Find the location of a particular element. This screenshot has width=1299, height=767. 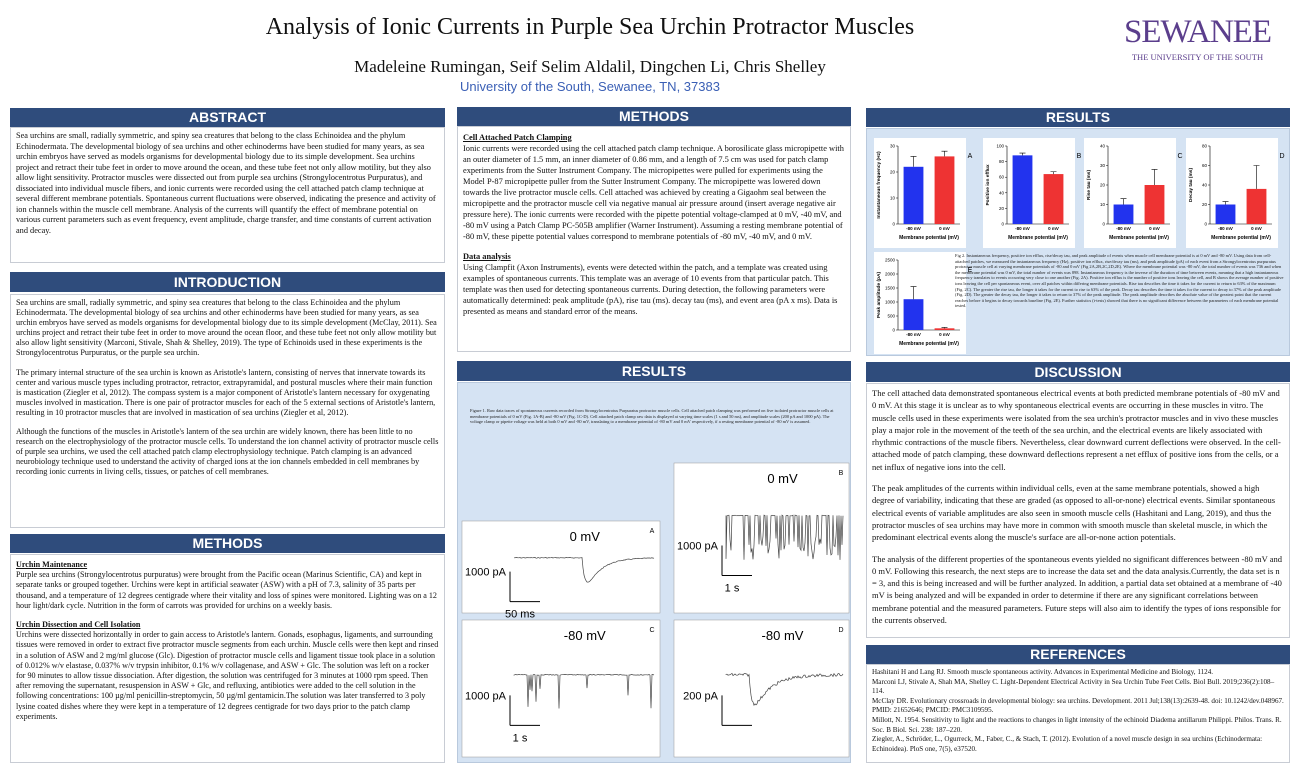

section-heading: INTRODUCTION is located at coordinates (227, 282).